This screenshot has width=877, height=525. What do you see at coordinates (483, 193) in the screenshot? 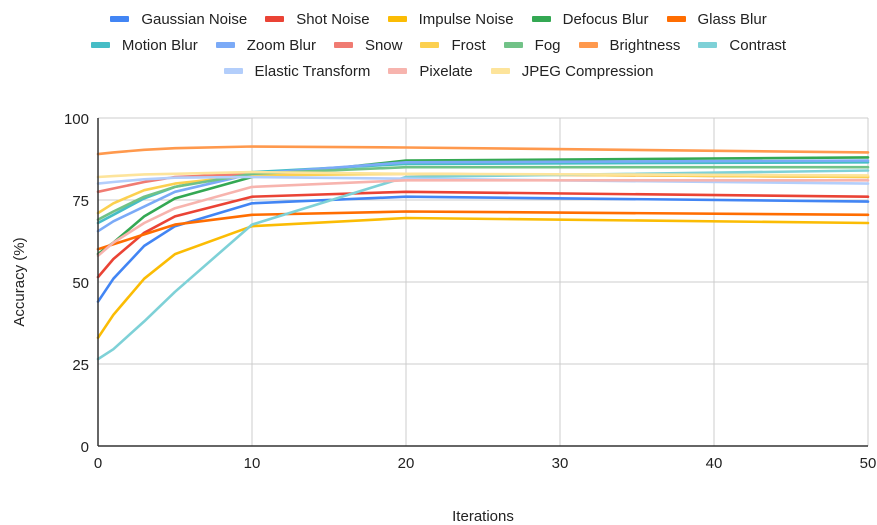
I see `series-line-fog` at bounding box center [483, 193].